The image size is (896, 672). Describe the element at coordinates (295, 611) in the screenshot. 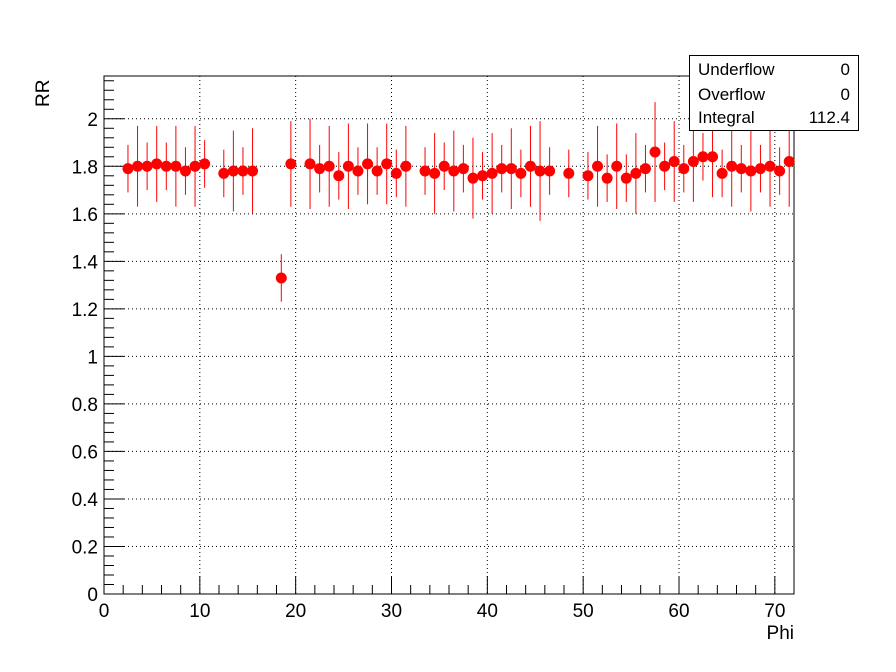

I see `x-tick-label: 20` at that location.